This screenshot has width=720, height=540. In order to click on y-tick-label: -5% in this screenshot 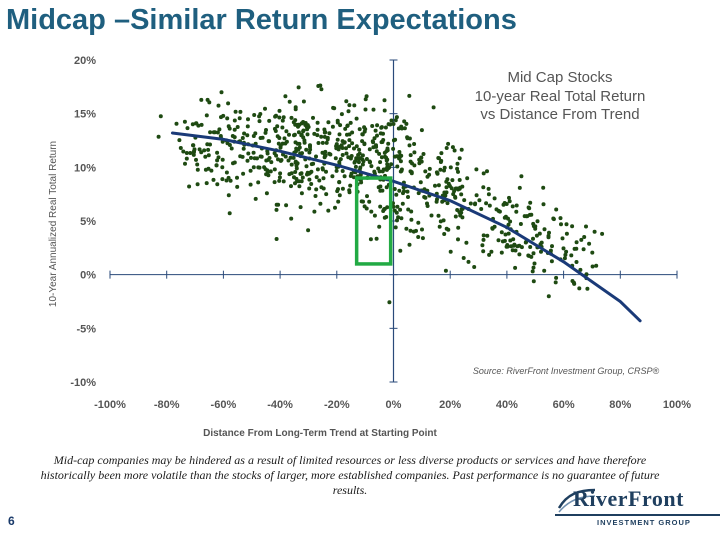, I will do `click(86, 329)`.